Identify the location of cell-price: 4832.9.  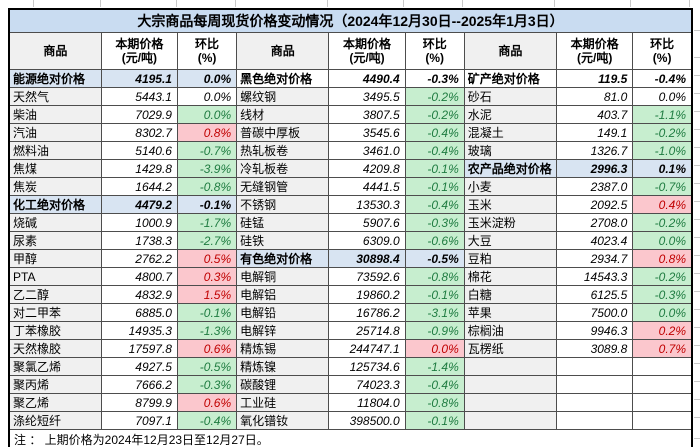
(139, 294).